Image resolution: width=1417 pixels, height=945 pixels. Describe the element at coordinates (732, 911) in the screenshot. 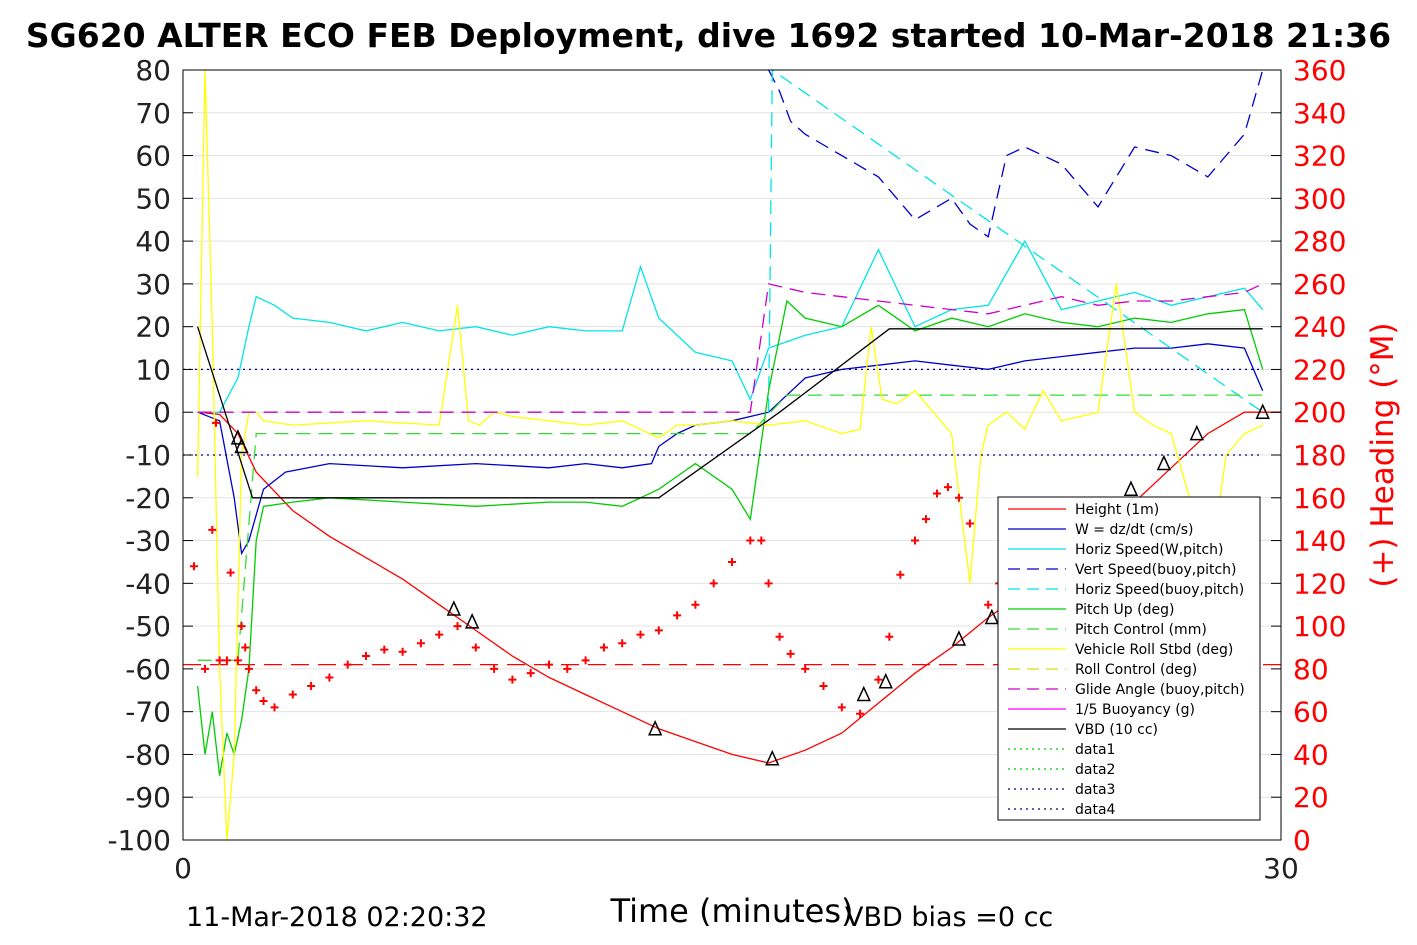

I see `x-axis-label: Time (minutes)` at that location.